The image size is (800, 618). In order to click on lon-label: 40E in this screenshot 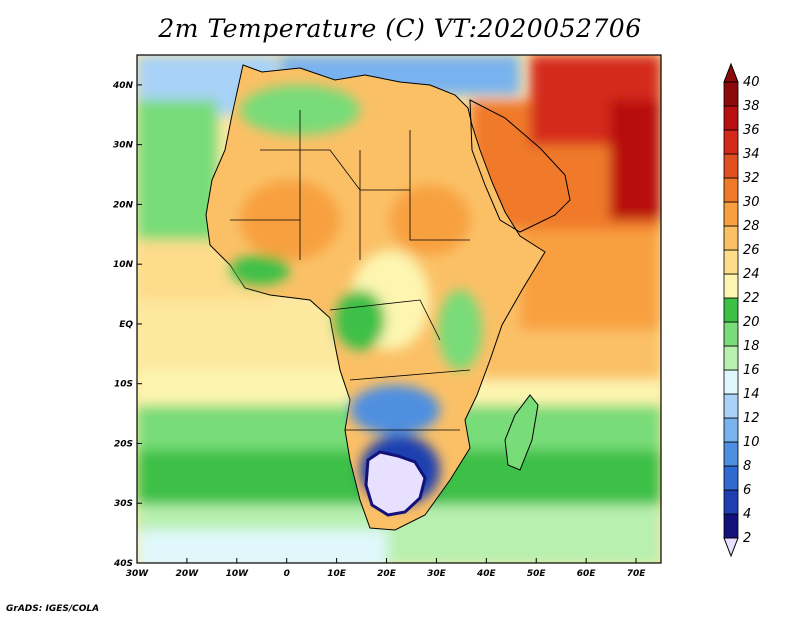, I will do `click(486, 574)`.